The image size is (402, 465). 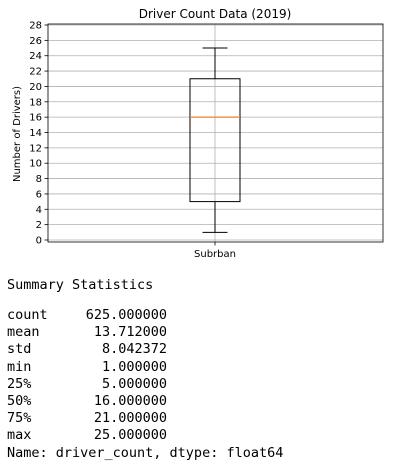 What do you see at coordinates (130, 435) in the screenshot?
I see `stat-value: 25.000000` at bounding box center [130, 435].